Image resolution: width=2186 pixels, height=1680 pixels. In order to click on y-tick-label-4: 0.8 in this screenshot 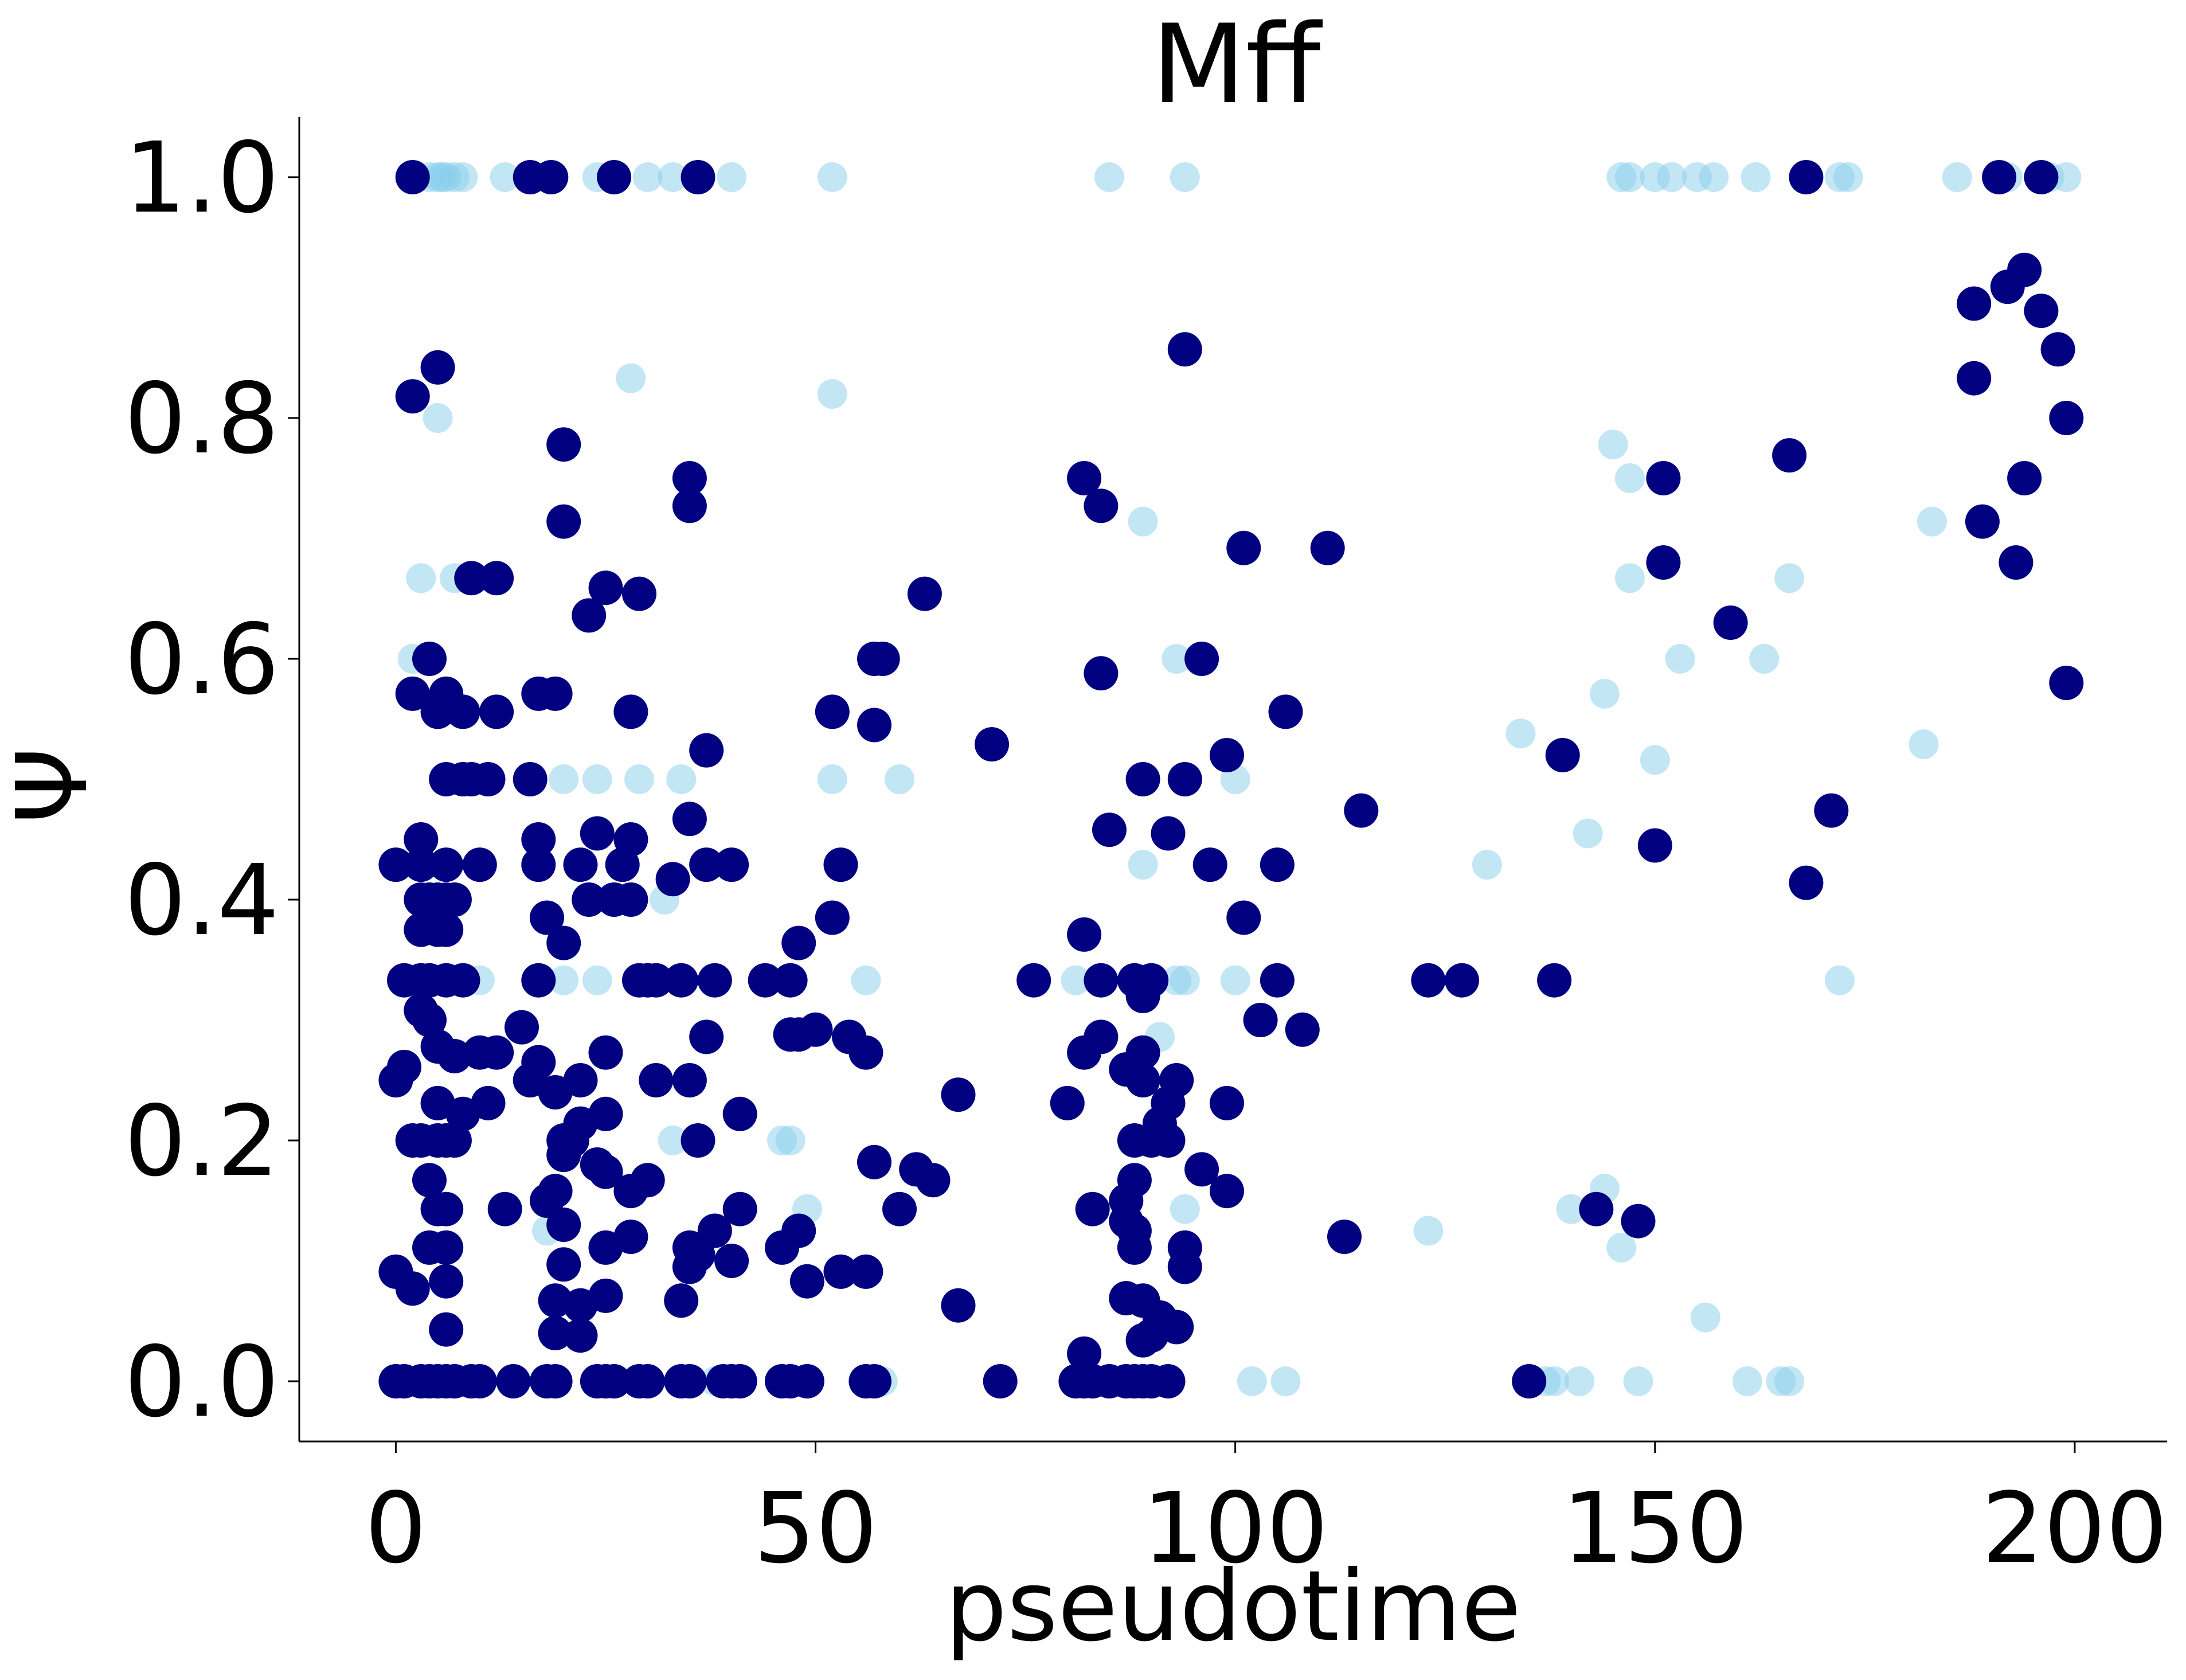, I will do `click(201, 419)`.